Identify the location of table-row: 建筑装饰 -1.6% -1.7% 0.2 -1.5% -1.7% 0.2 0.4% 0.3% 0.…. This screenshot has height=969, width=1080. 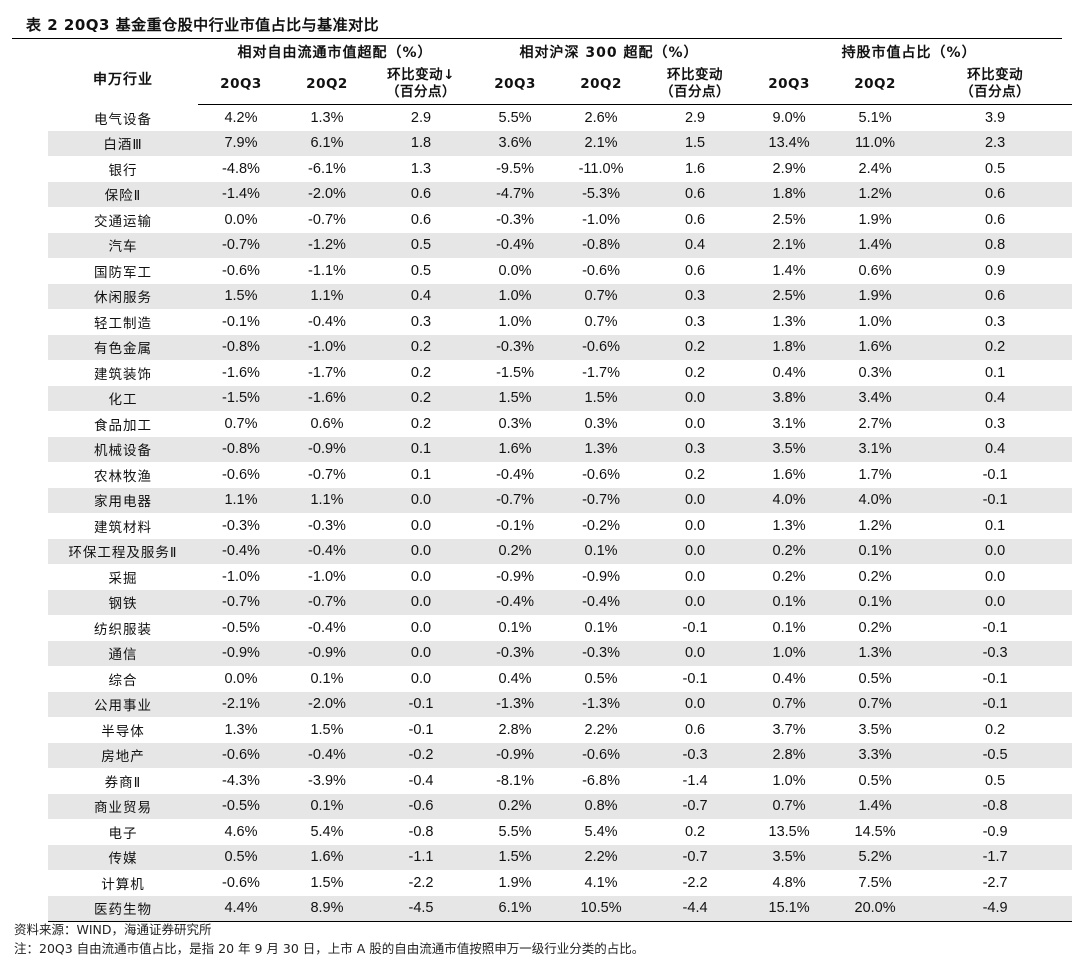
(560, 373).